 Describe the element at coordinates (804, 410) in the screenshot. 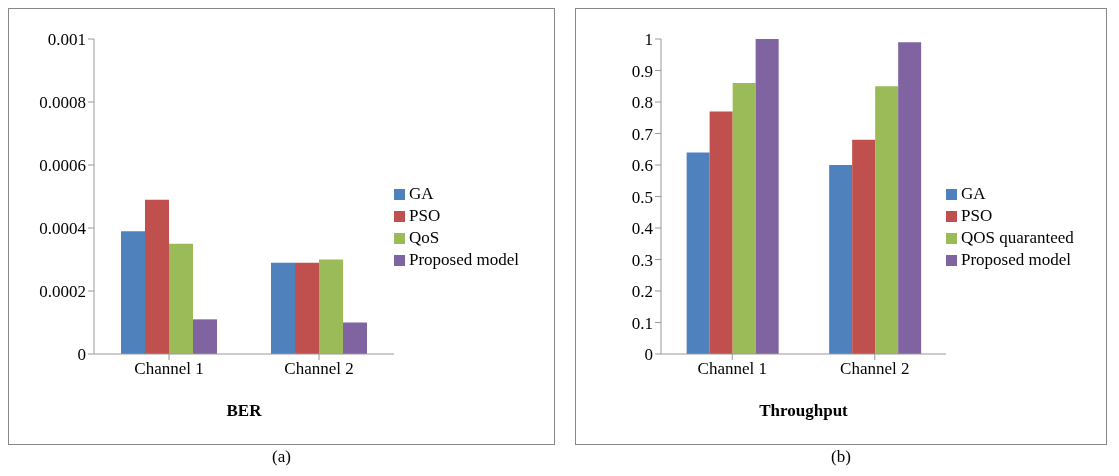

I see `x-axis-title: Throughput` at that location.